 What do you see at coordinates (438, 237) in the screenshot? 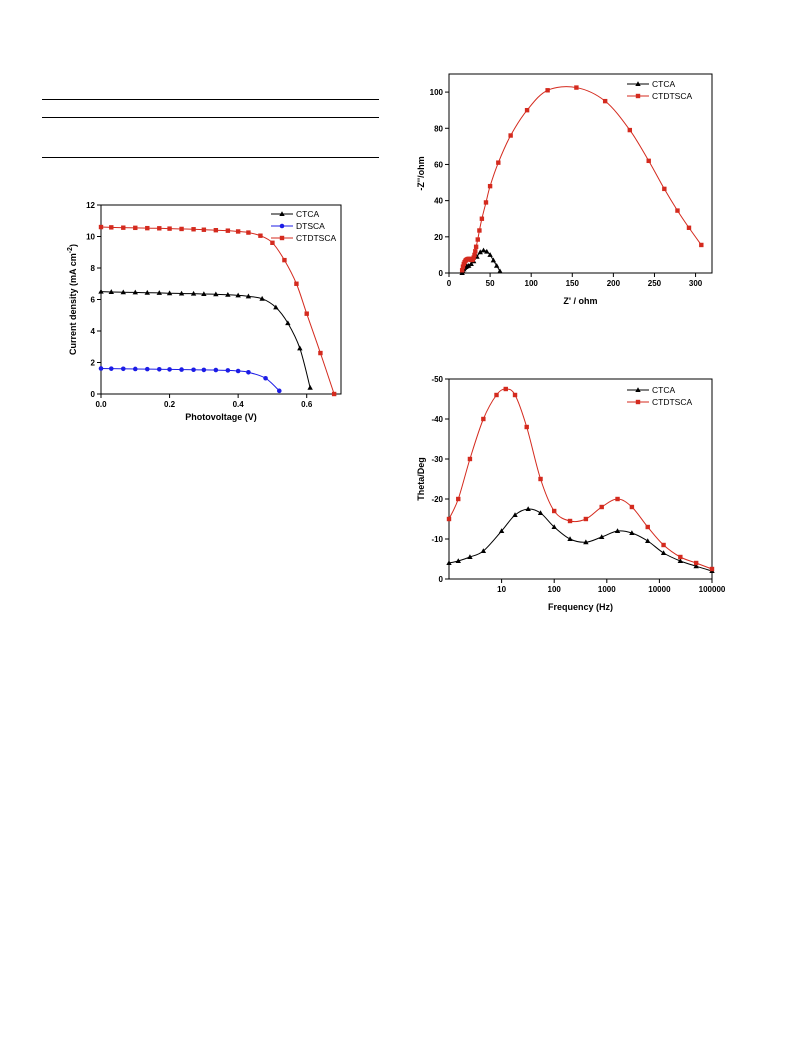
I see `y-tick-label: 20` at bounding box center [438, 237].